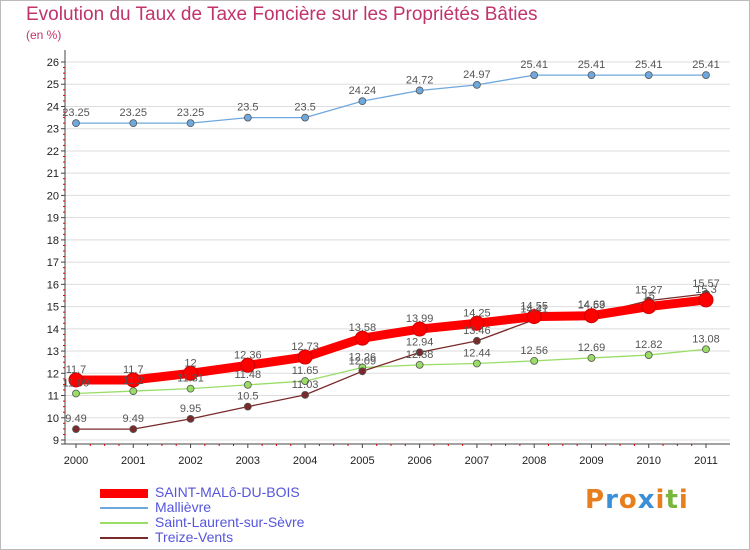 The width and height of the screenshot is (750, 550). I want to click on x-tick-label: 2002, so click(190, 461).